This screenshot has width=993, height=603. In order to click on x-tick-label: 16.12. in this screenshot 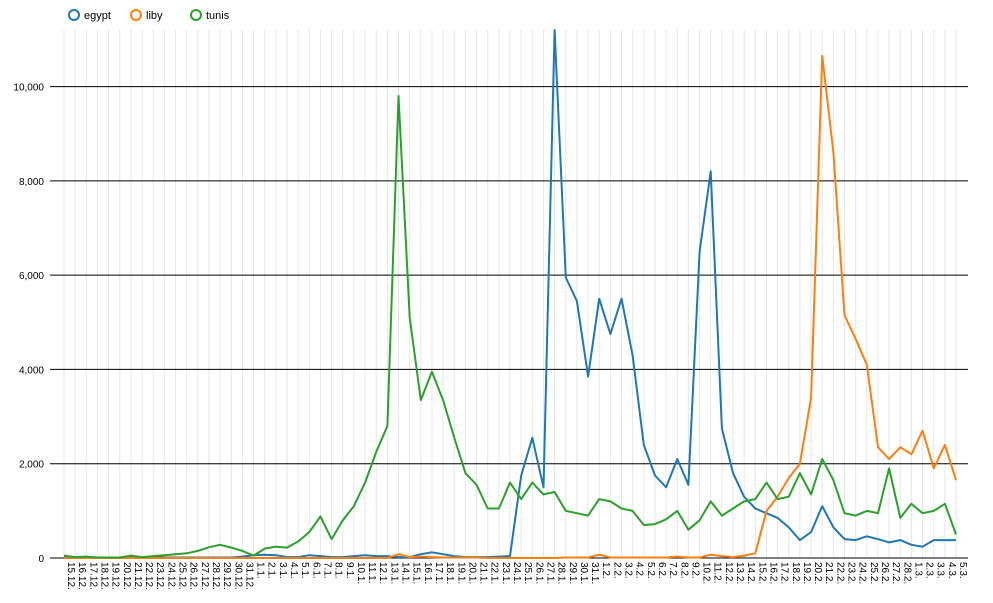, I will do `click(81, 576)`.